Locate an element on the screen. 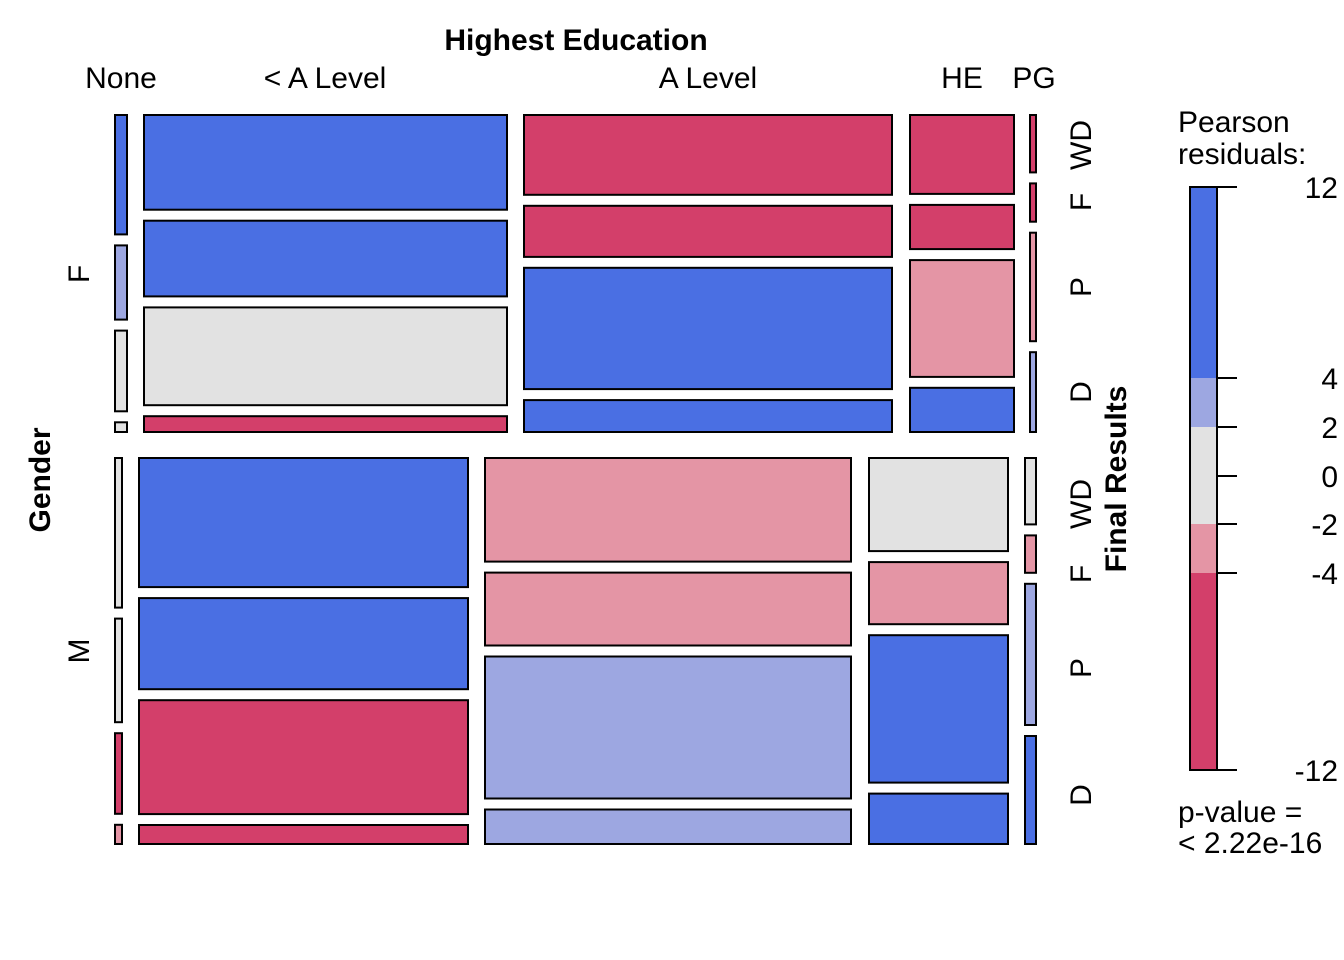 This screenshot has height=960, width=1344. gender-label-f: F is located at coordinates (79, 274).